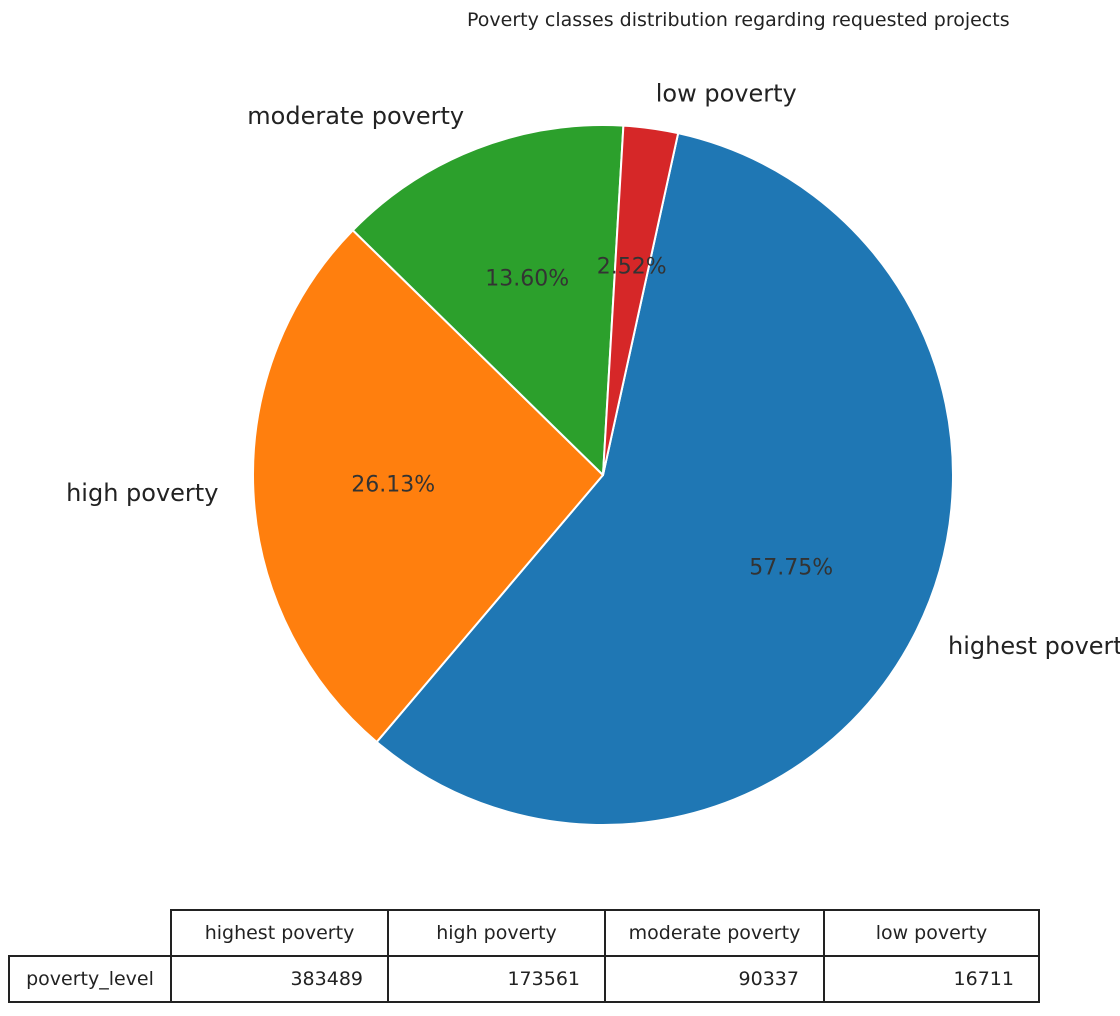 This screenshot has height=1016, width=1120. Describe the element at coordinates (714, 979) in the screenshot. I see `table-cell: 90337` at that location.